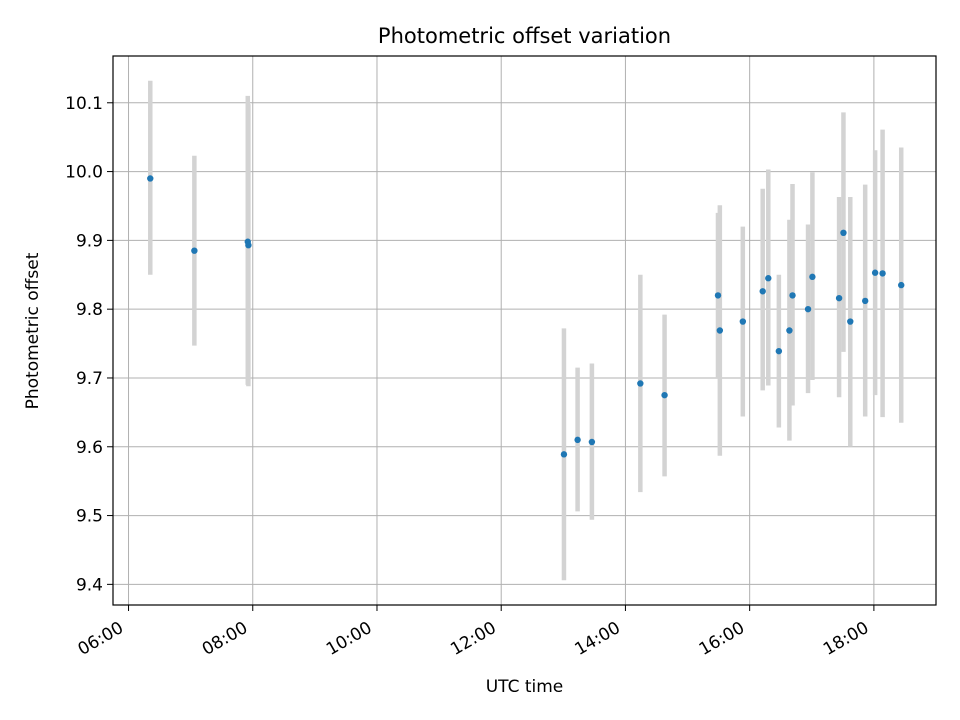 The image size is (960, 720). I want to click on y-tick-label: 9.9, so click(89, 241).